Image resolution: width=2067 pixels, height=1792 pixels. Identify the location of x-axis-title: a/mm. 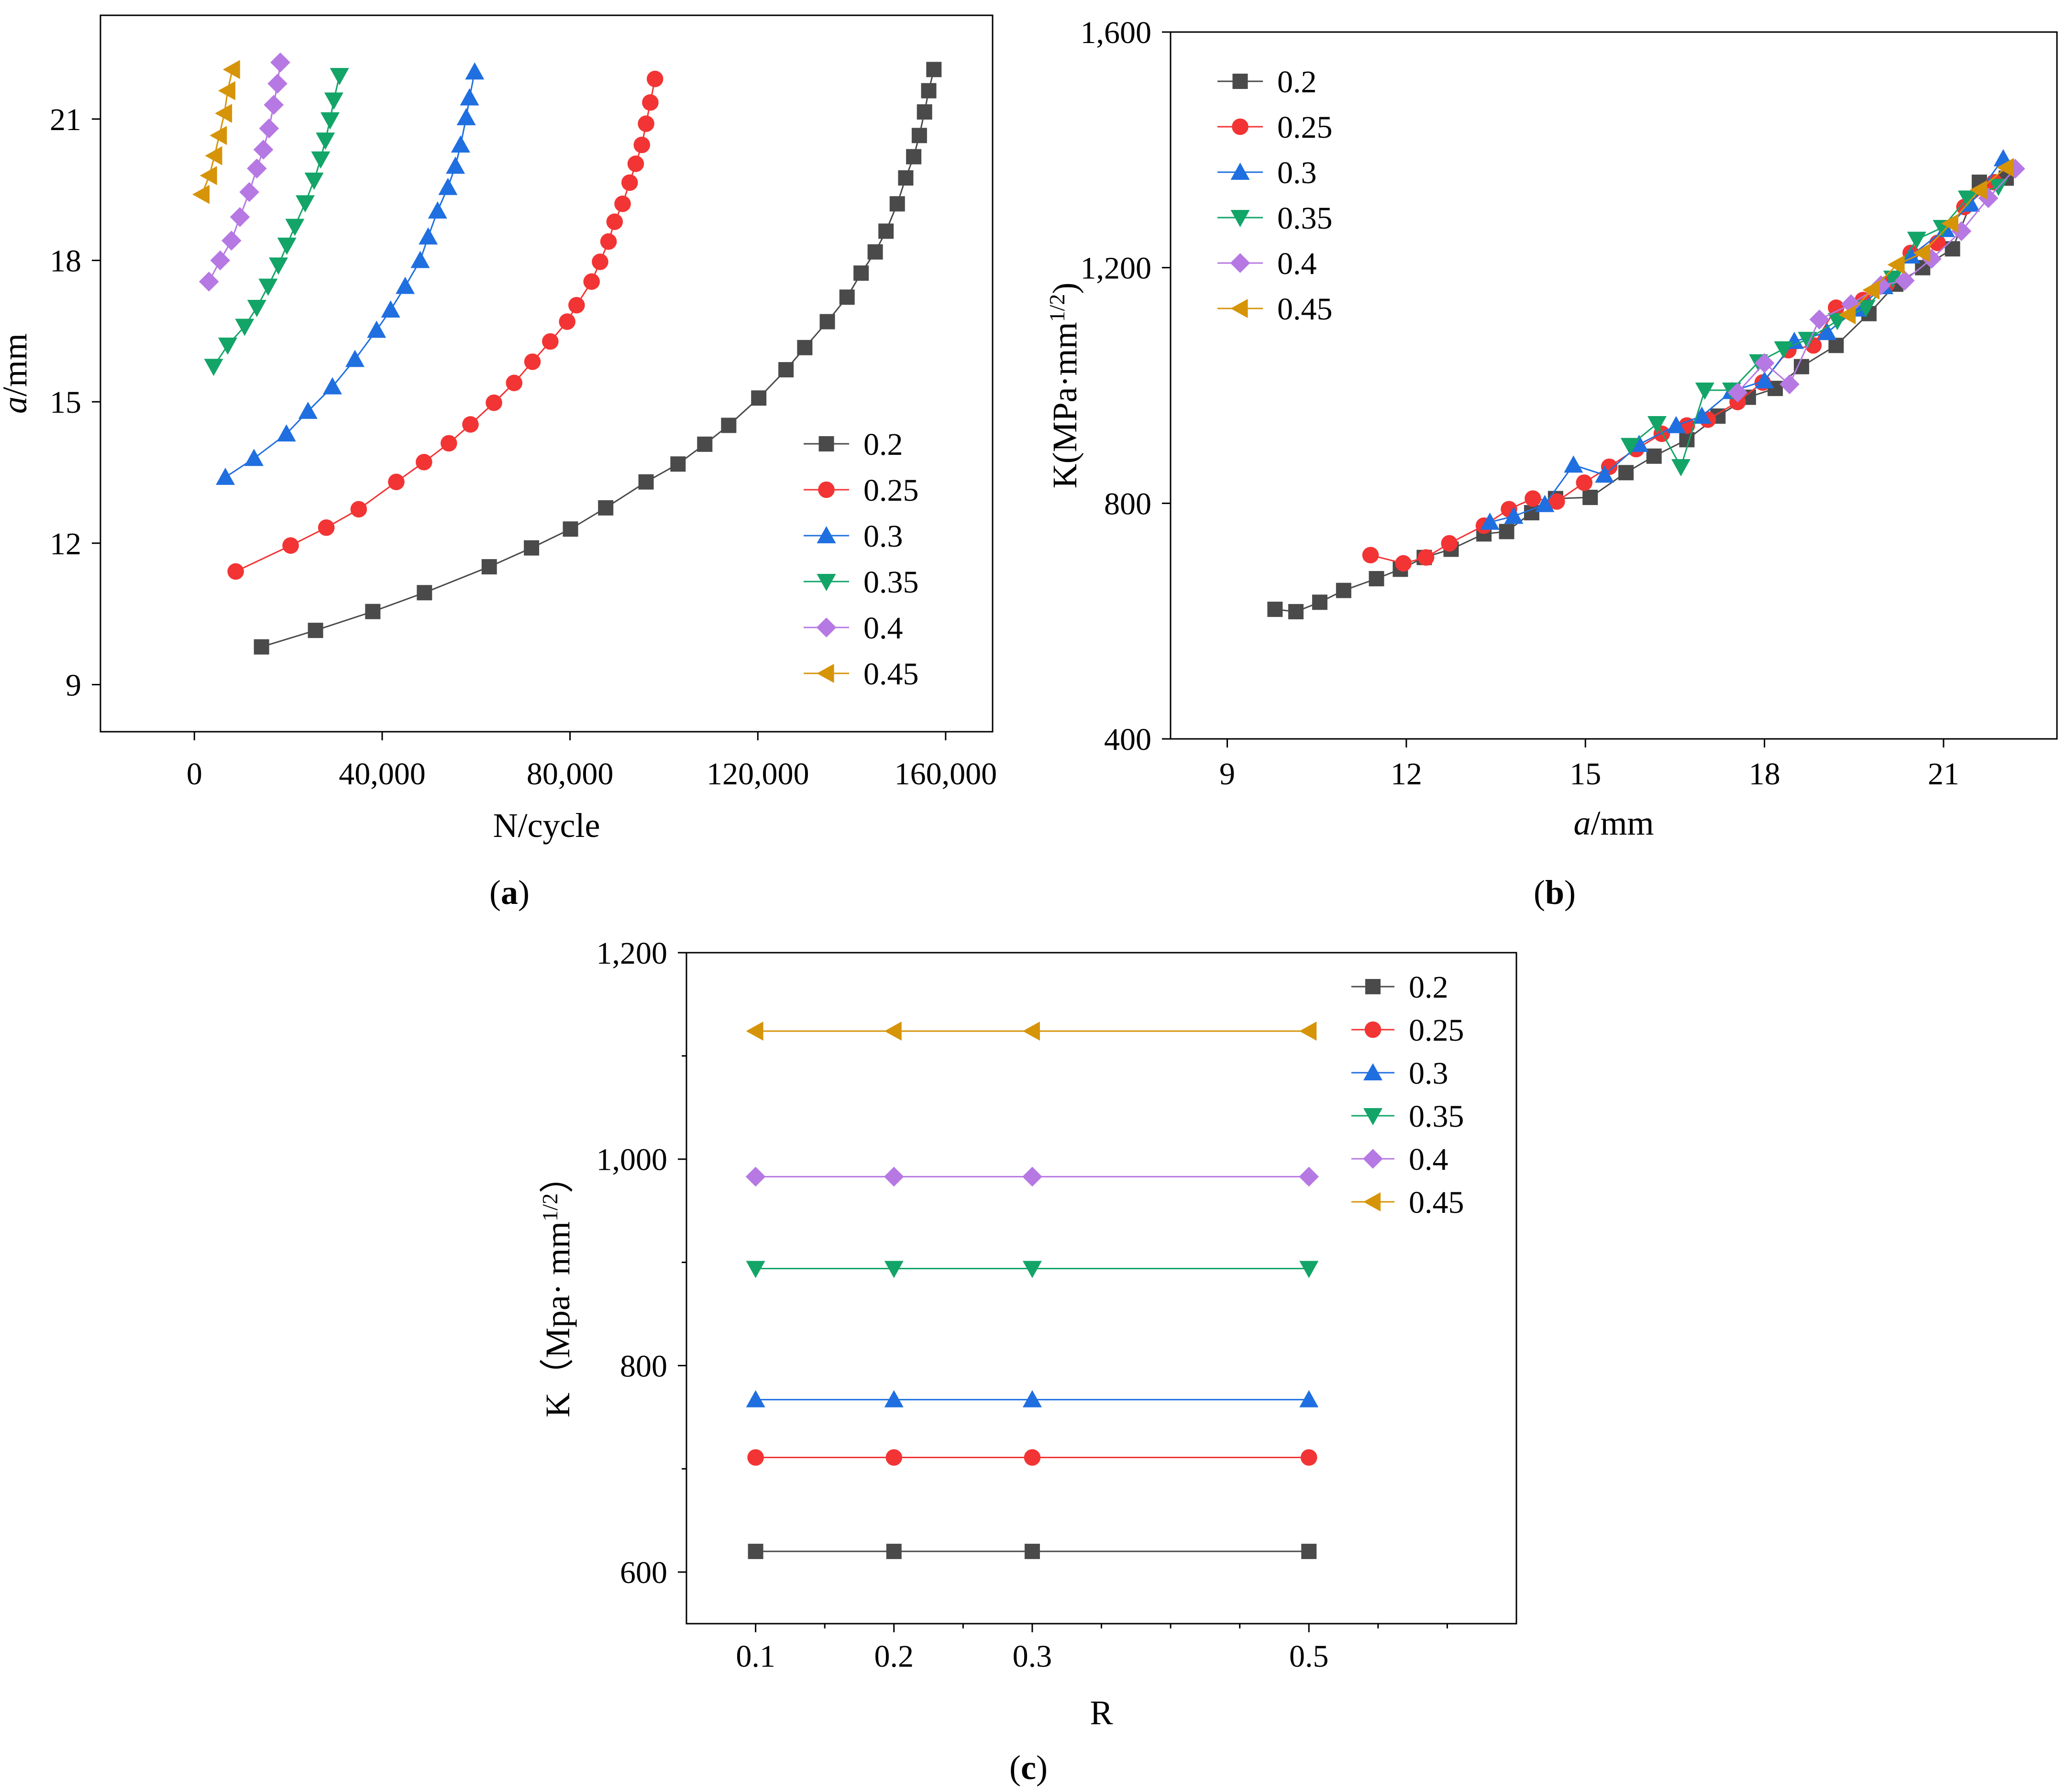
(1613, 823).